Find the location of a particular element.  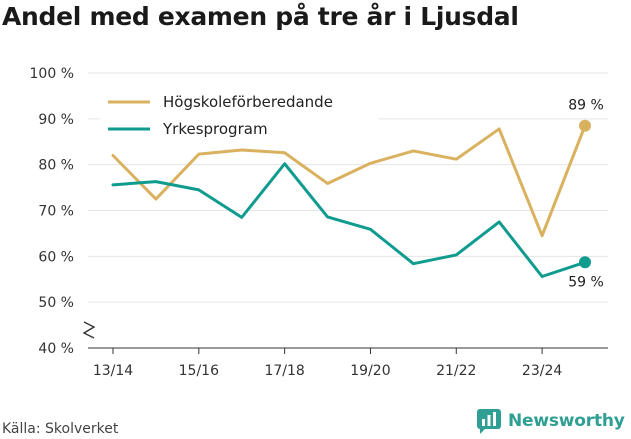

chart-title: Andel med examen på tre år i Ljusdal is located at coordinates (260, 16).